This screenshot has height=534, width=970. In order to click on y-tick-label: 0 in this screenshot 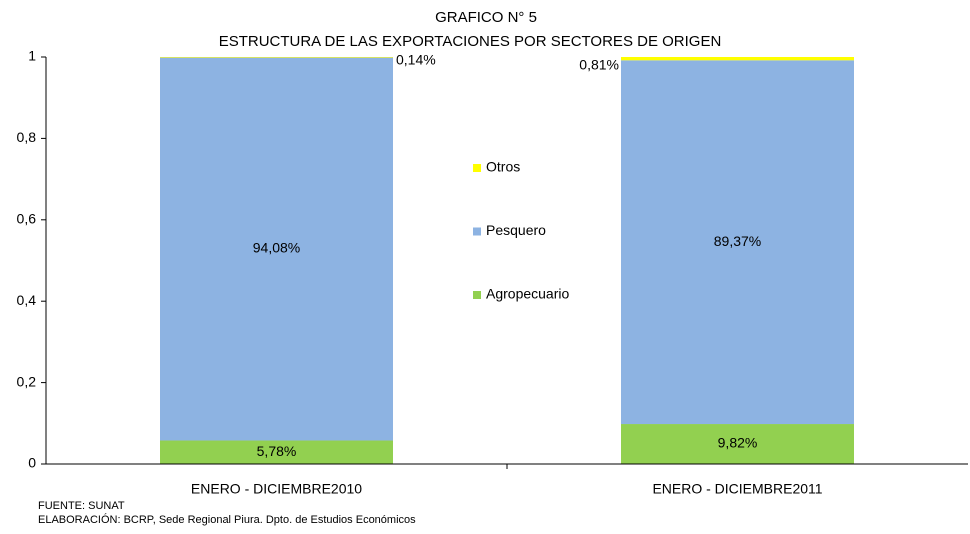, I will do `click(32, 463)`.